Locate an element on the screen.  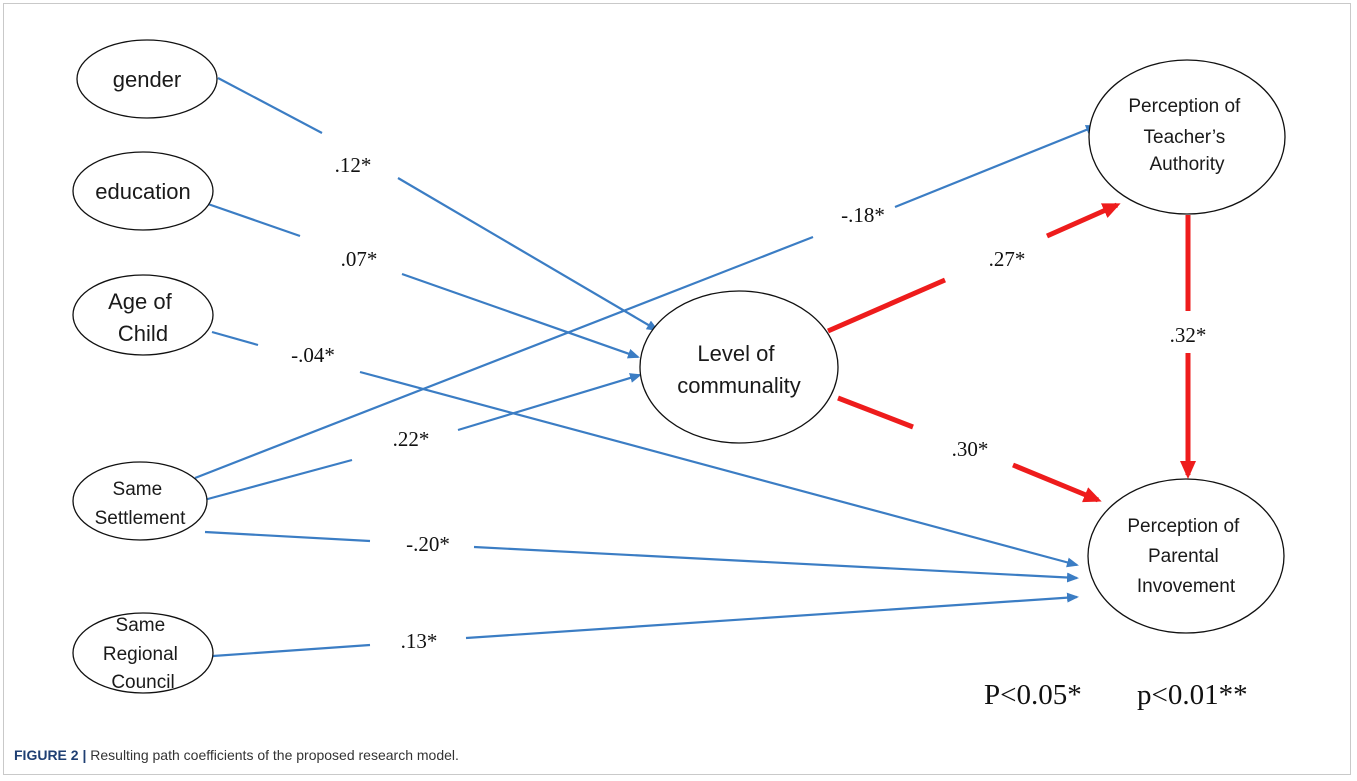
label-level-of-communality: Level of communality is located at coordinates (738, 369).